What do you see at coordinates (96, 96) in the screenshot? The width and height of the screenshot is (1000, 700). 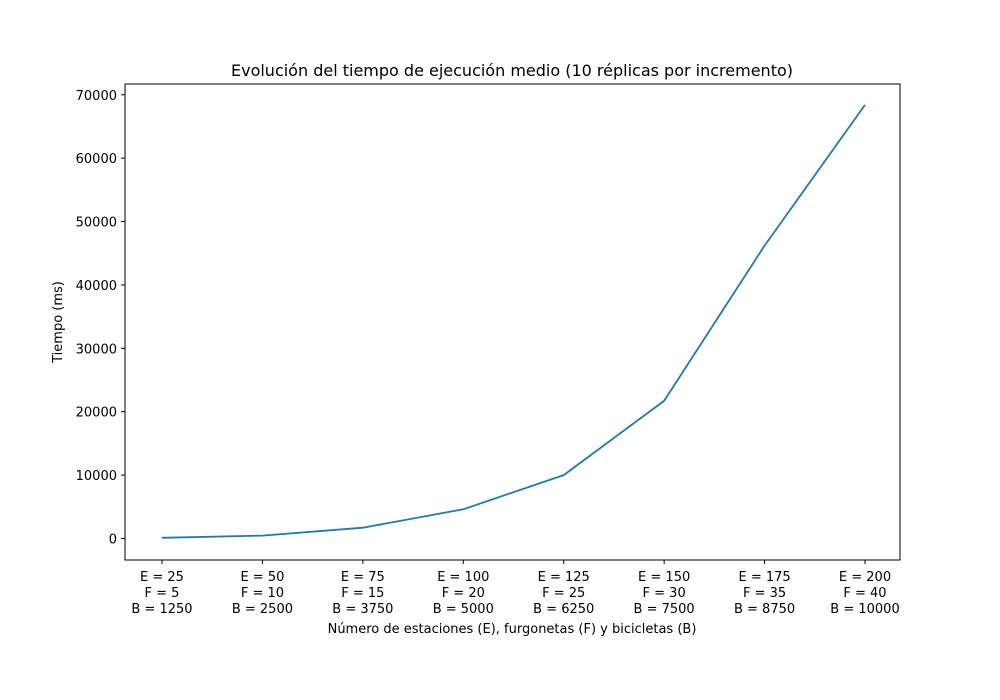 I see `y-tick-label: 70000` at bounding box center [96, 96].